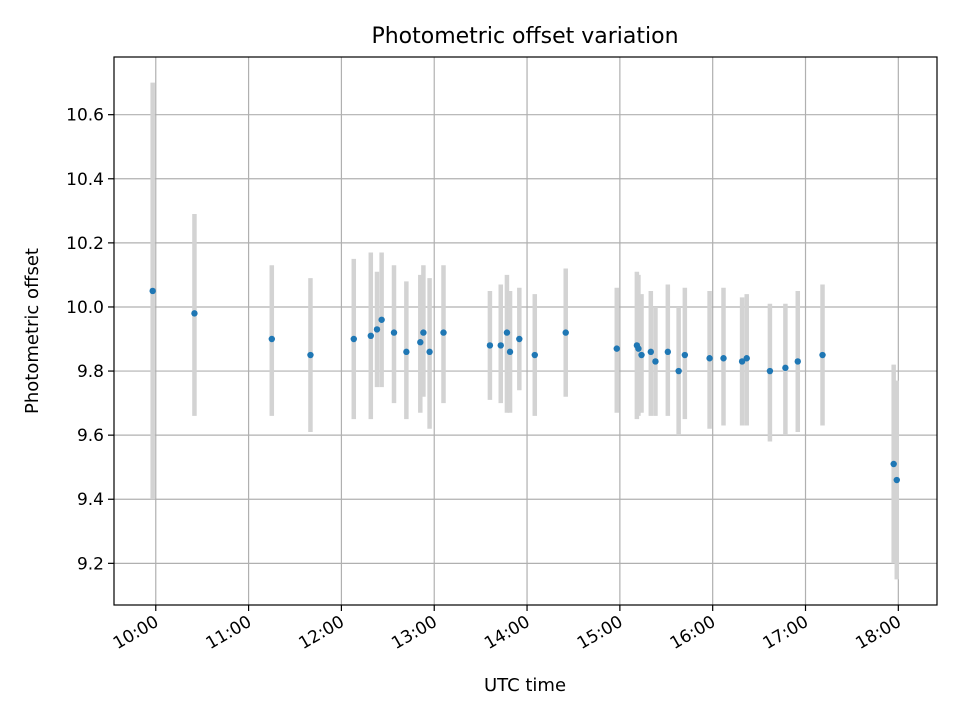 The width and height of the screenshot is (960, 720). What do you see at coordinates (85, 180) in the screenshot?
I see `y-tick-label: 10.4` at bounding box center [85, 180].